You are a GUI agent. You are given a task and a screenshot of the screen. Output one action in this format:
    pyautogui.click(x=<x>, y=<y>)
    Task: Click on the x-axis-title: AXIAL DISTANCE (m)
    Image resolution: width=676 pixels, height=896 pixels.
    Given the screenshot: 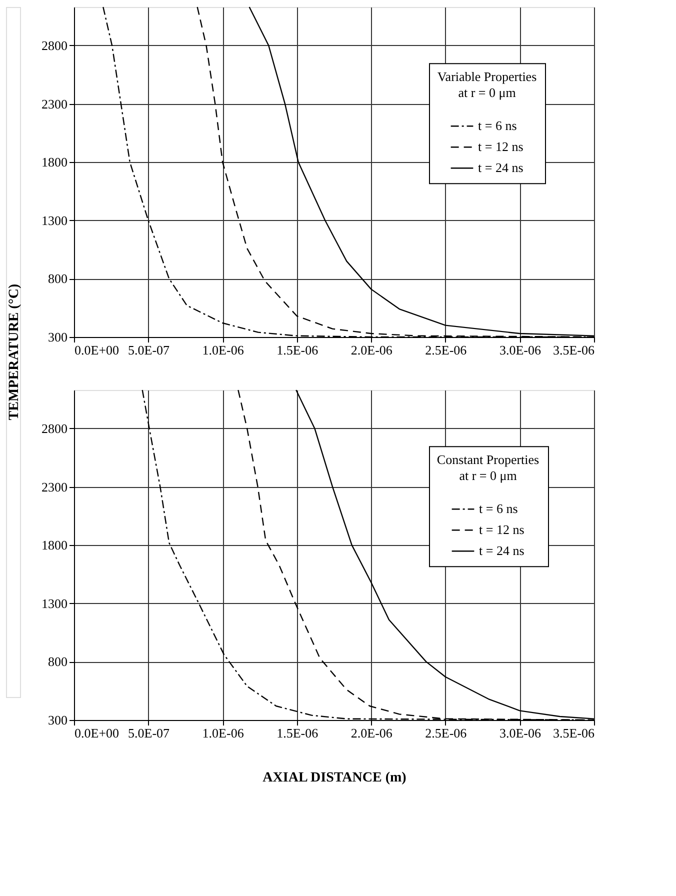 What is the action you would take?
    pyautogui.click(x=334, y=778)
    